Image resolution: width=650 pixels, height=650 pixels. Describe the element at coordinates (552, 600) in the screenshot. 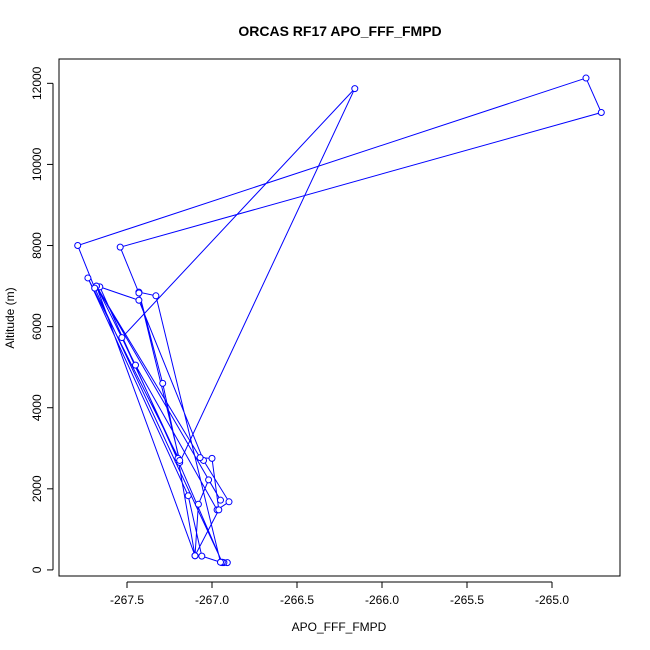

I see `x-tick-label: -265.0` at that location.